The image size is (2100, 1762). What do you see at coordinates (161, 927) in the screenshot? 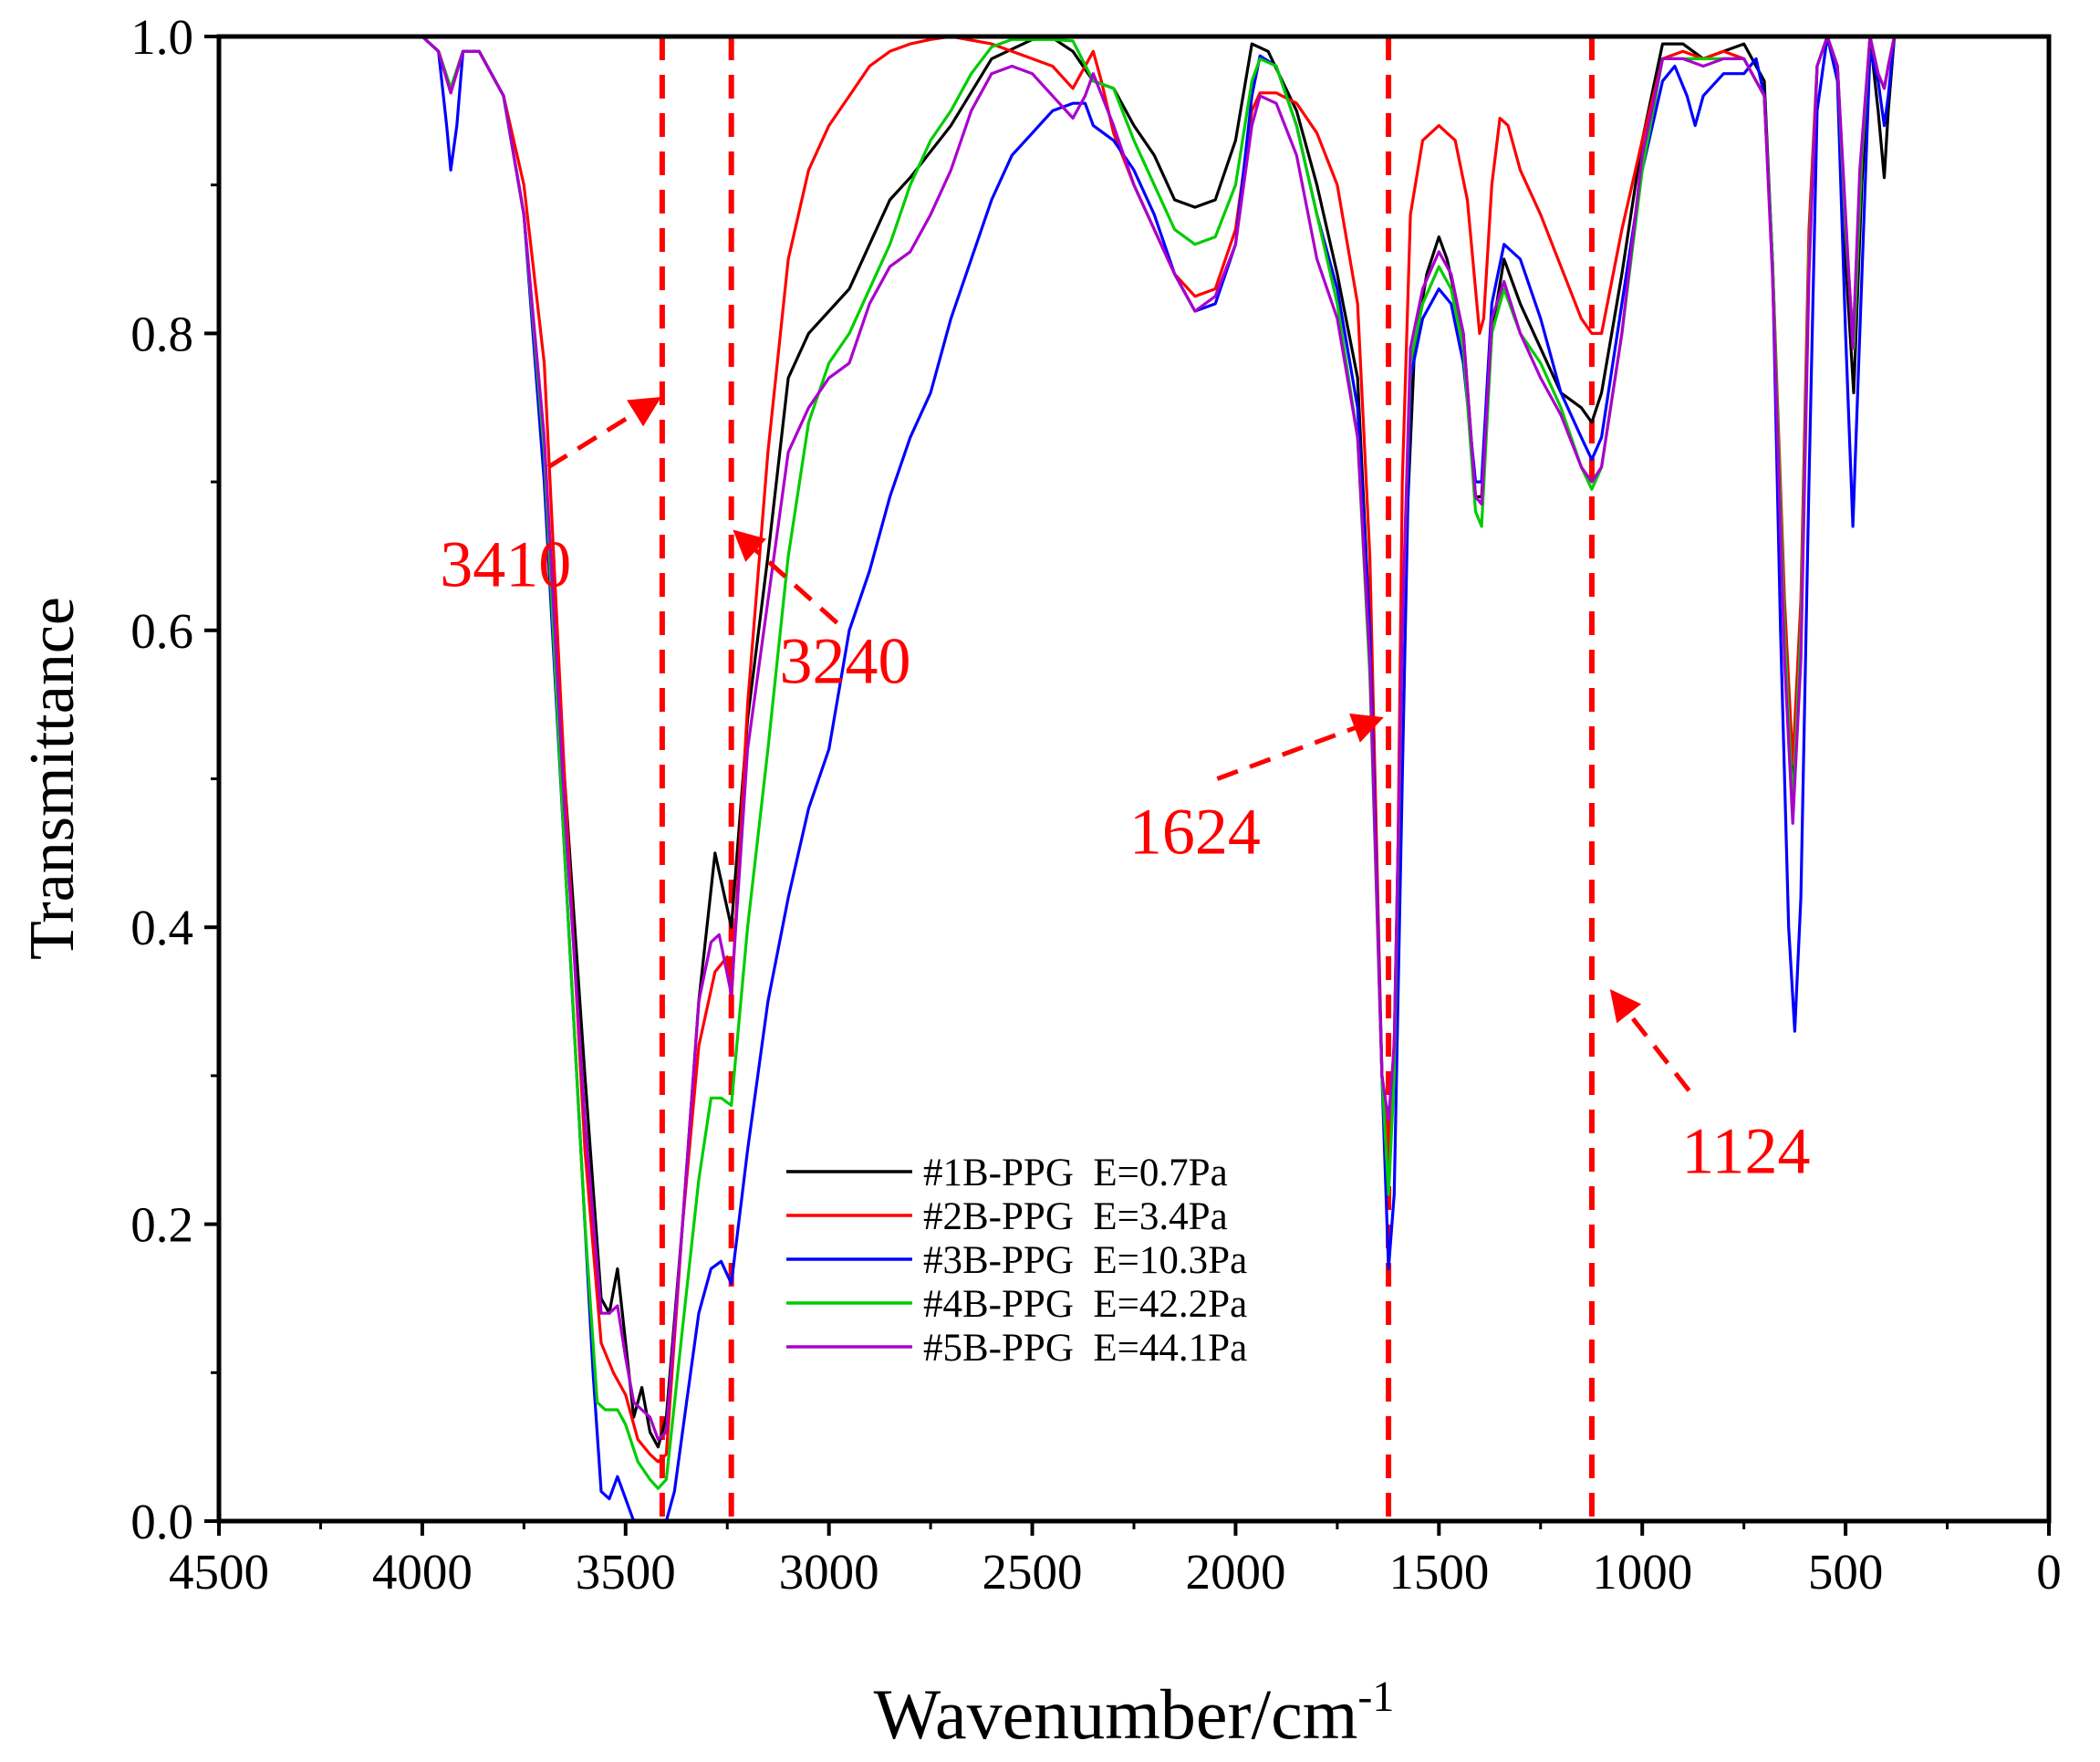
I see `y-tick-label: 0.4` at bounding box center [161, 927].